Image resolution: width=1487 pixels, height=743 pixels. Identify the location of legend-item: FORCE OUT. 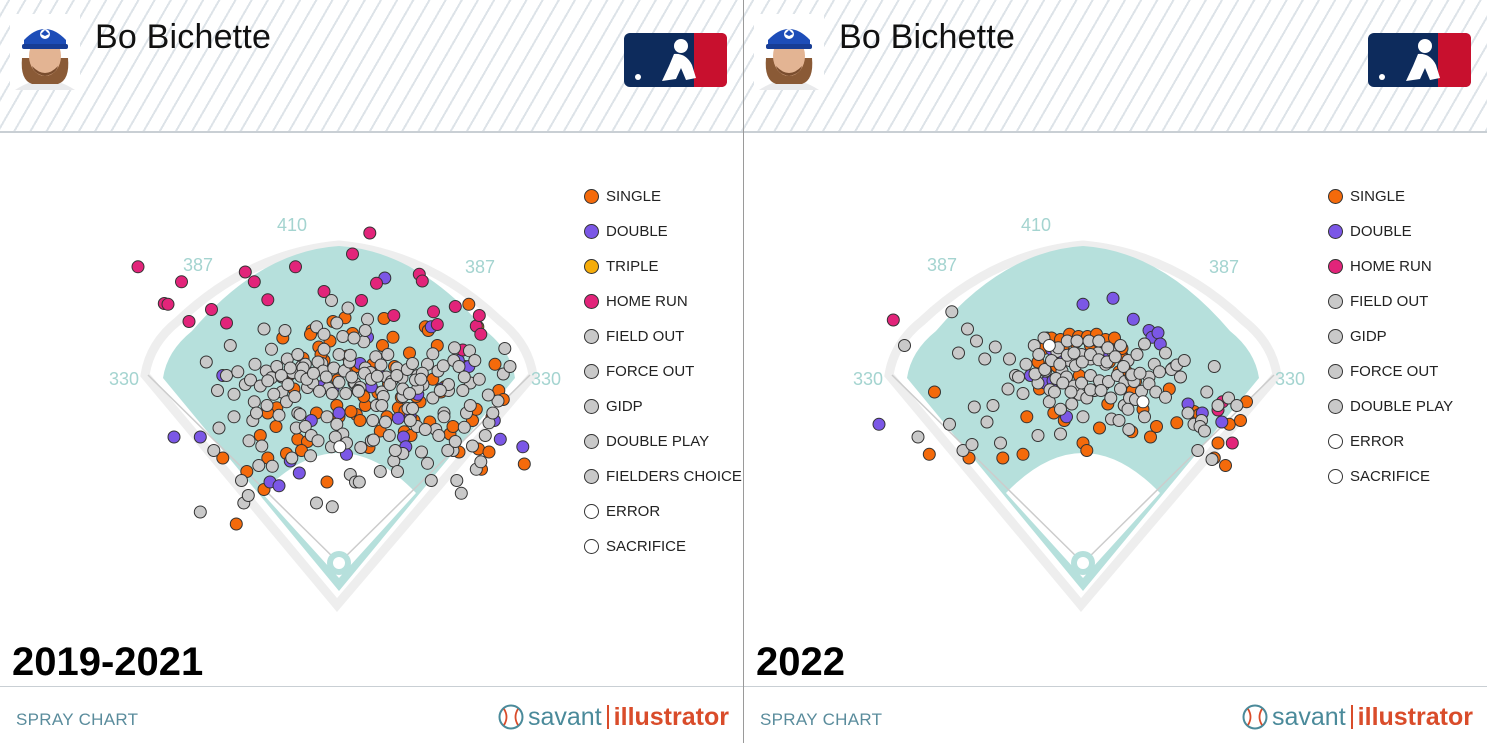
(1407, 379).